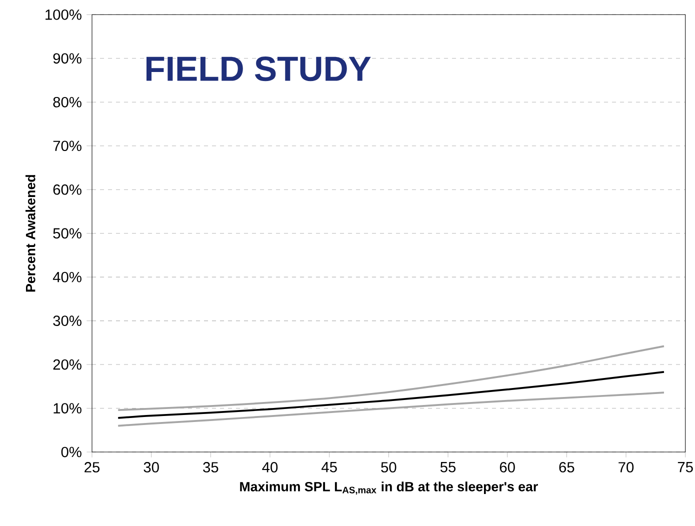  Describe the element at coordinates (67, 321) in the screenshot. I see `y-tick-label: 30%` at that location.